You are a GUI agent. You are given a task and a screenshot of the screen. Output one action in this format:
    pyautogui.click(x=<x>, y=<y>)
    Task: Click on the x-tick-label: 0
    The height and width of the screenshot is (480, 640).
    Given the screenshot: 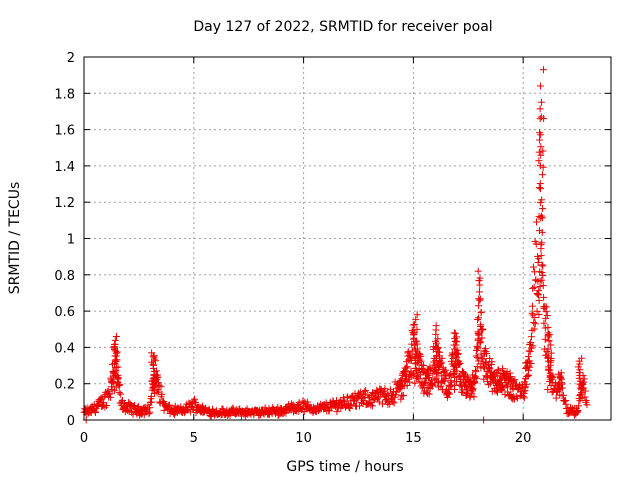 What is the action you would take?
    pyautogui.click(x=84, y=438)
    